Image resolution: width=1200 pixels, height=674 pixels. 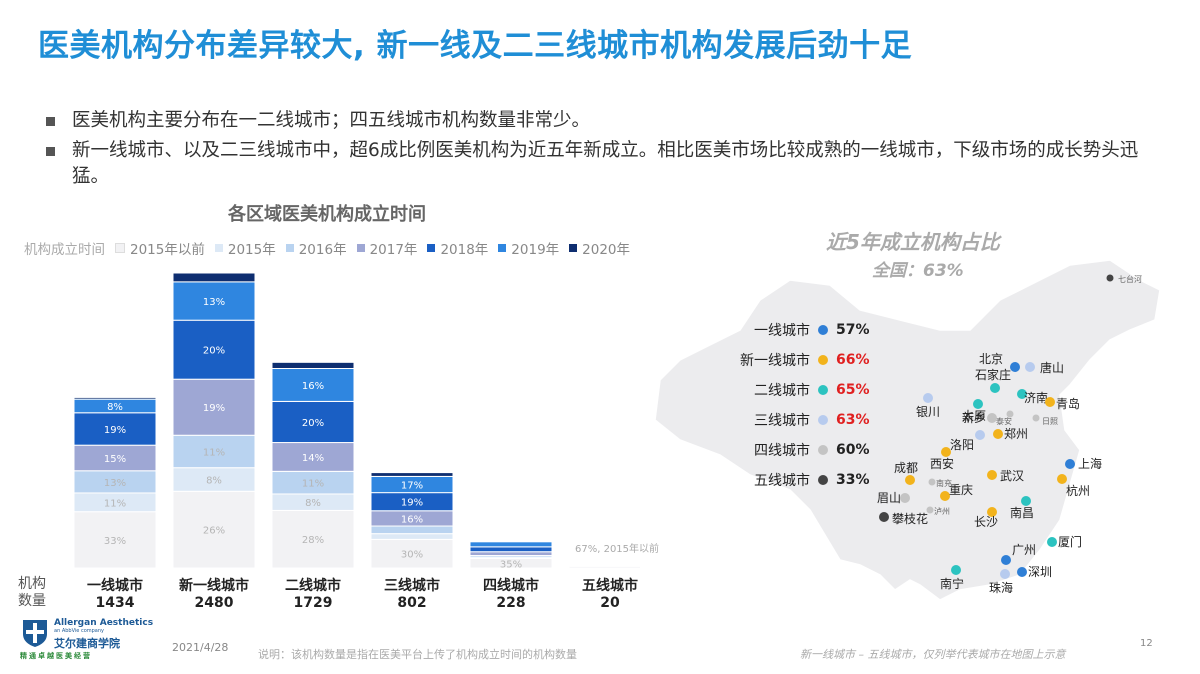 I want to click on tier-percent: 63%, so click(x=853, y=420).